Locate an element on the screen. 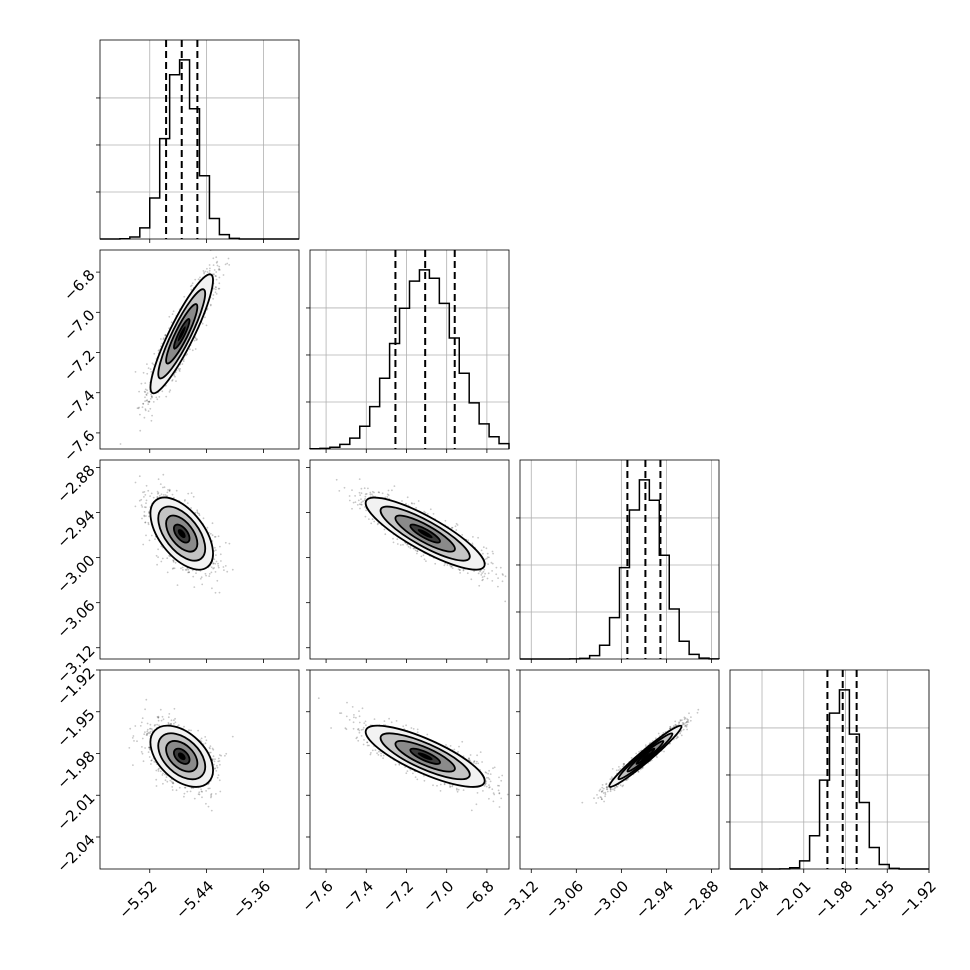  x-tick-label: −7.2 is located at coordinates (398, 896).